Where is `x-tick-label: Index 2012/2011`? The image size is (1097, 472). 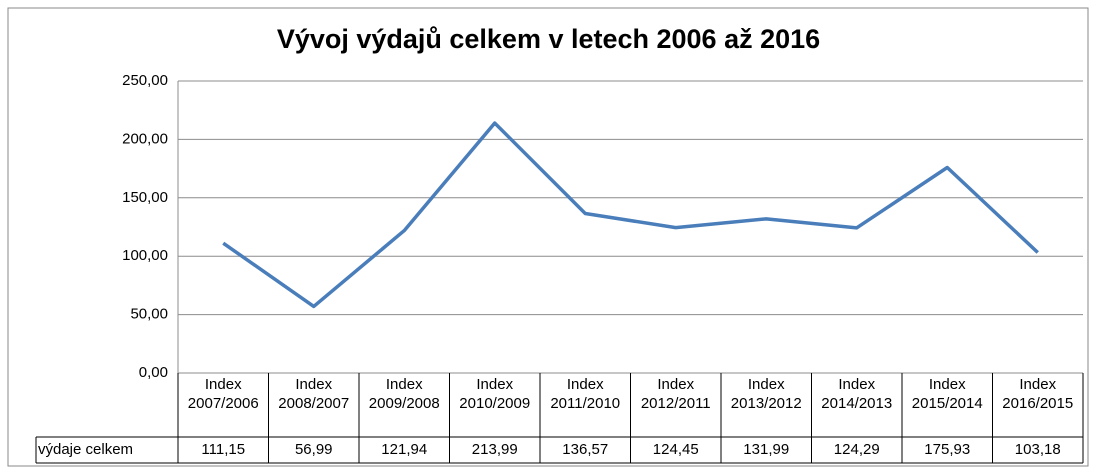 x-tick-label: Index 2012/2011 is located at coordinates (675, 394).